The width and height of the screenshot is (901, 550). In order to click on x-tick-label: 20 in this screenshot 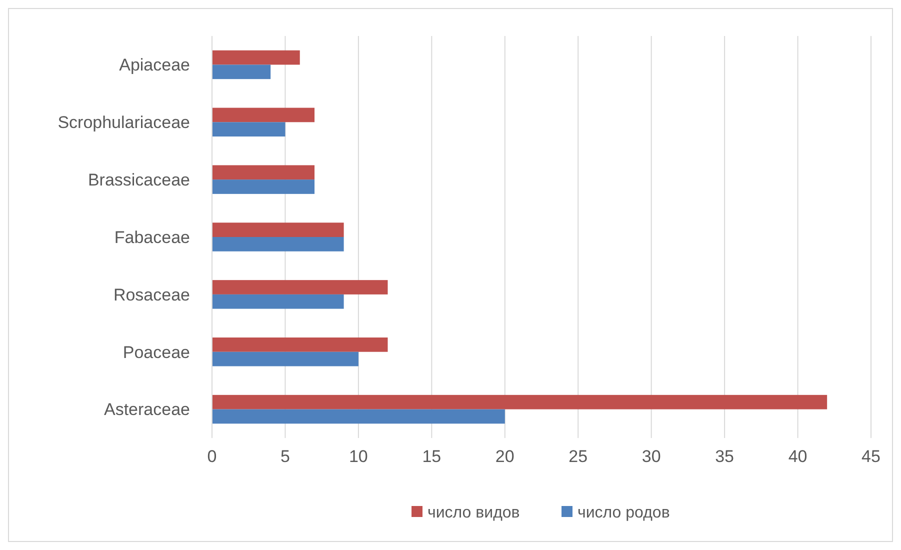, I will do `click(504, 456)`.